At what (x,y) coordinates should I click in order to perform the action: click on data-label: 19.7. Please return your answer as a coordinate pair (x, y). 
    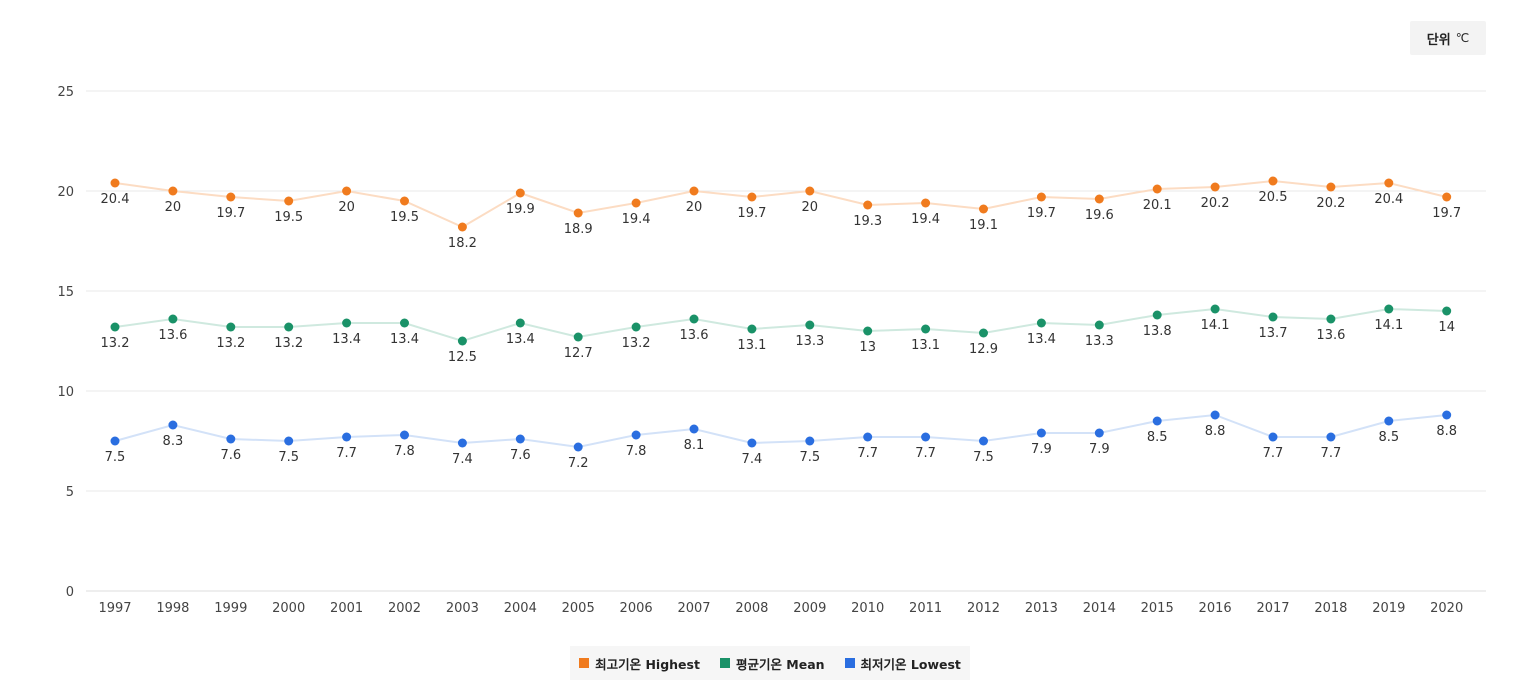
    Looking at the image, I should click on (230, 213).